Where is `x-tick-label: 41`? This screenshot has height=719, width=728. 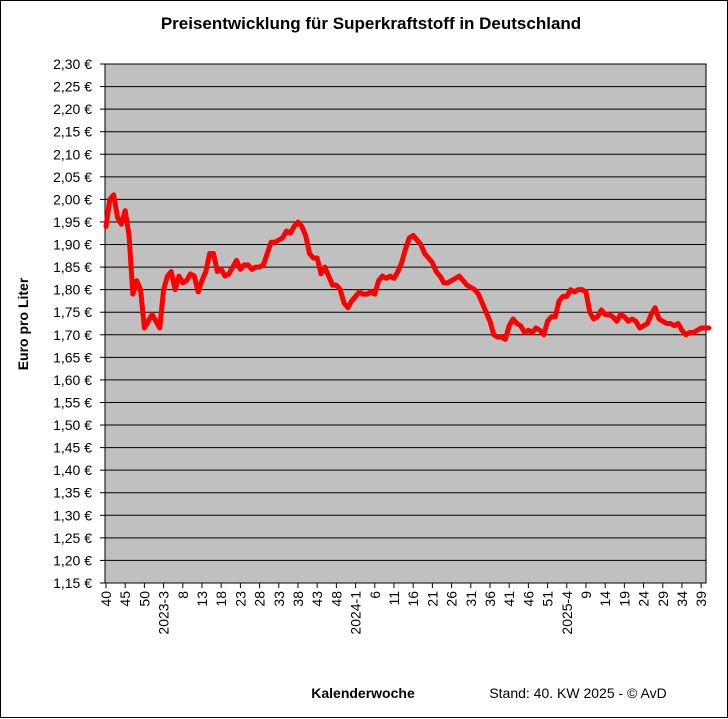
x-tick-label: 41 is located at coordinates (509, 599).